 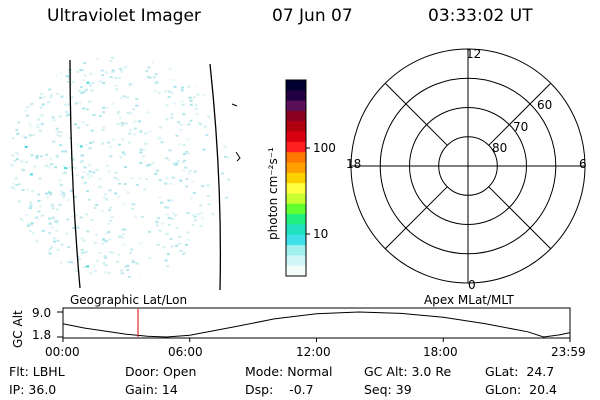 I want to click on colorbar-unit-label: photon cm⁻²s⁻¹, so click(x=273, y=193).